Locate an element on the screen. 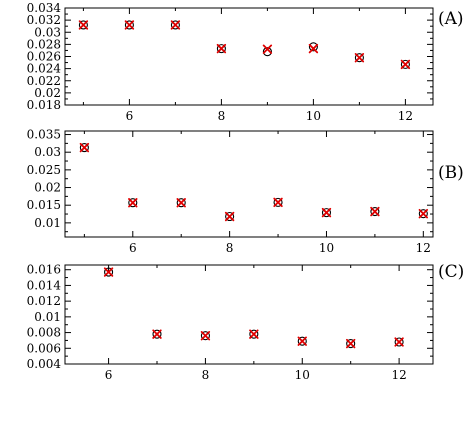 This screenshot has height=432, width=471. y-tick-label: 0.022 is located at coordinates (44, 81).